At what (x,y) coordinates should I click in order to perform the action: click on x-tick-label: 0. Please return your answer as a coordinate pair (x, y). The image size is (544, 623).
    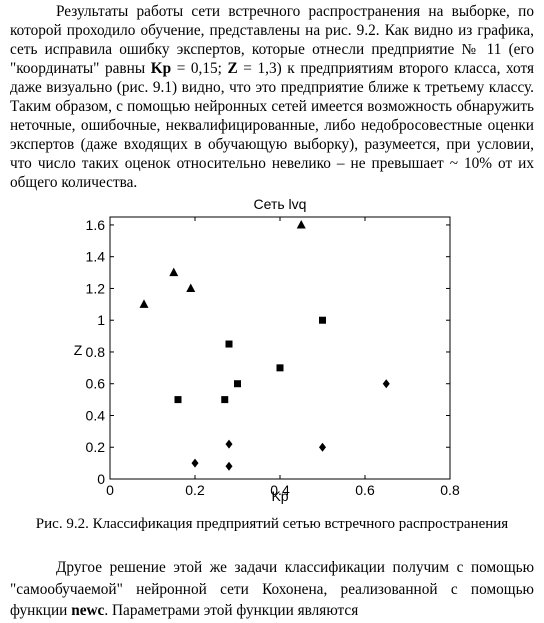
    Looking at the image, I should click on (110, 490).